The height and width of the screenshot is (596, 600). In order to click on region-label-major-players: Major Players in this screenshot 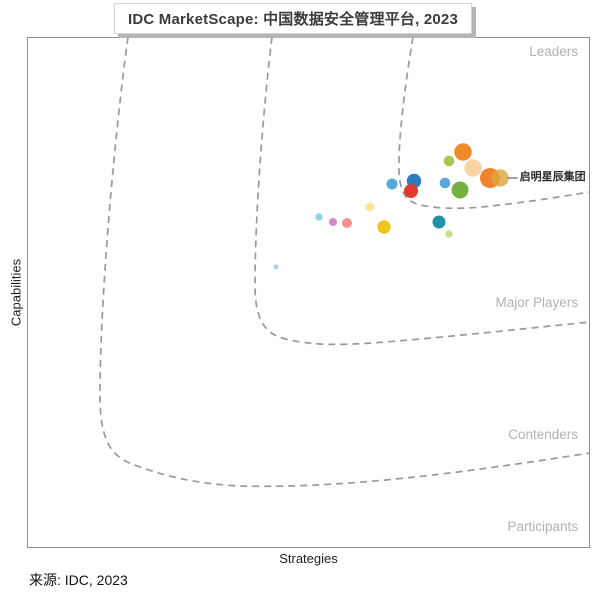, I will do `click(536, 302)`.